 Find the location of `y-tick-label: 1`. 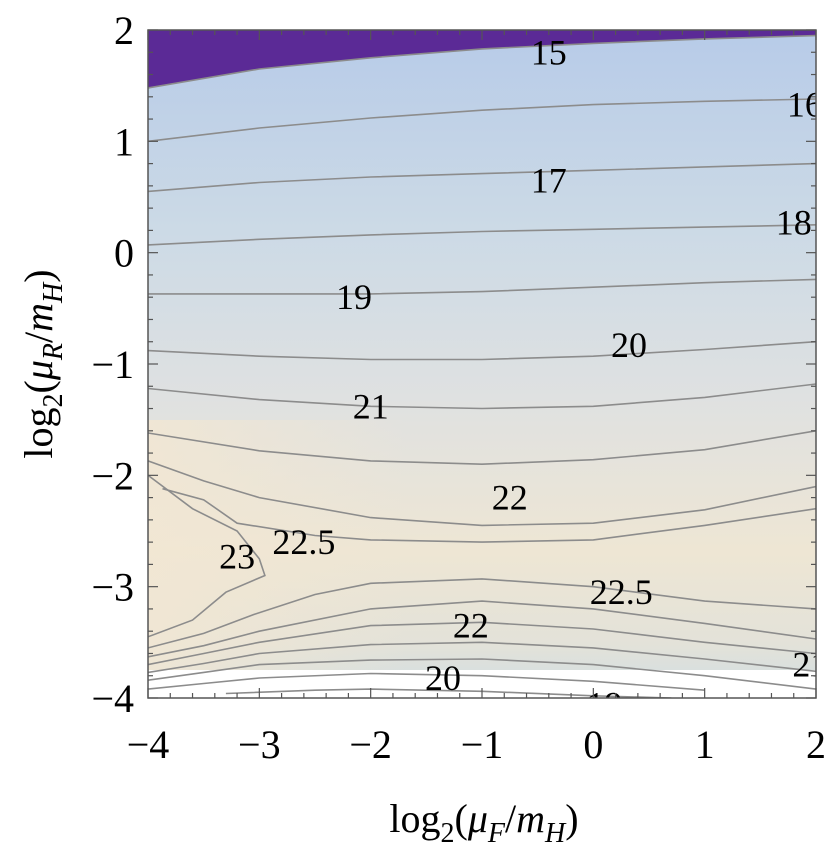

y-tick-label: 1 is located at coordinates (124, 141).